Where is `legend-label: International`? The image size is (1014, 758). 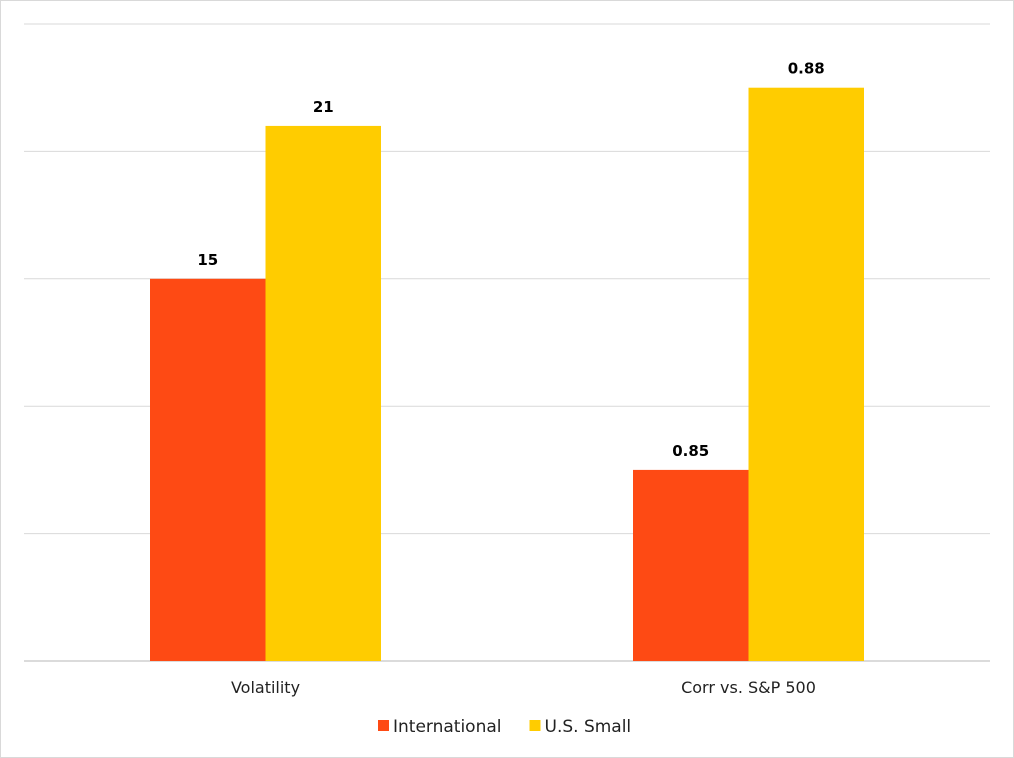
legend-label: International is located at coordinates (447, 727).